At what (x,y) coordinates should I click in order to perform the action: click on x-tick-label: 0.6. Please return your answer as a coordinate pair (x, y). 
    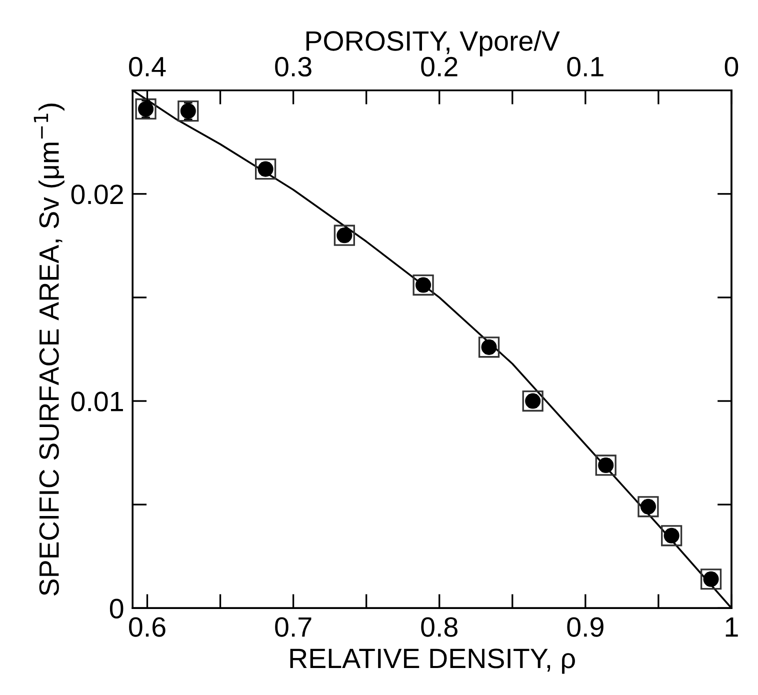
    Looking at the image, I should click on (147, 627).